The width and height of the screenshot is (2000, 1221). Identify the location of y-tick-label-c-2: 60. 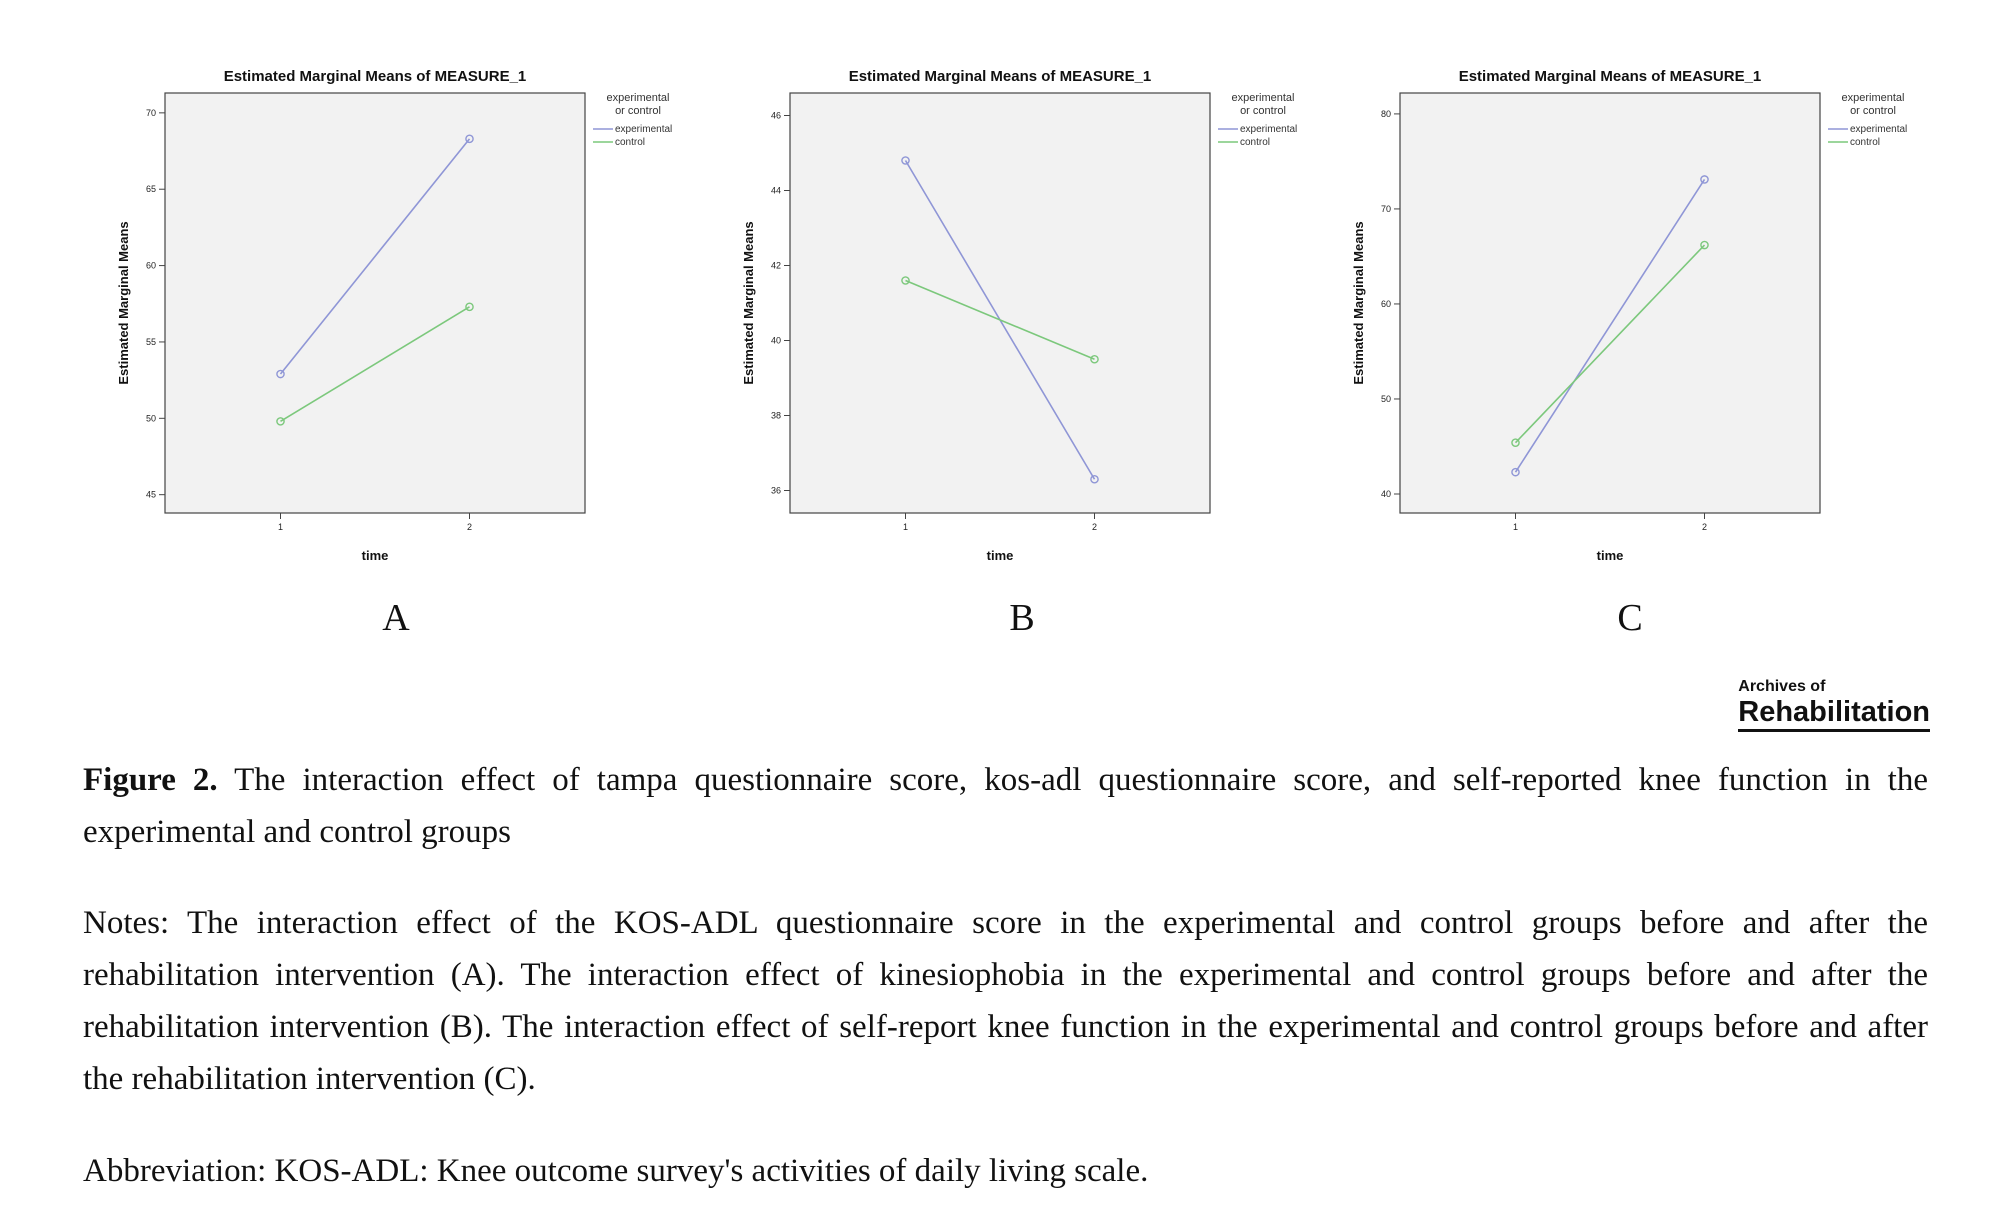
(1386, 304).